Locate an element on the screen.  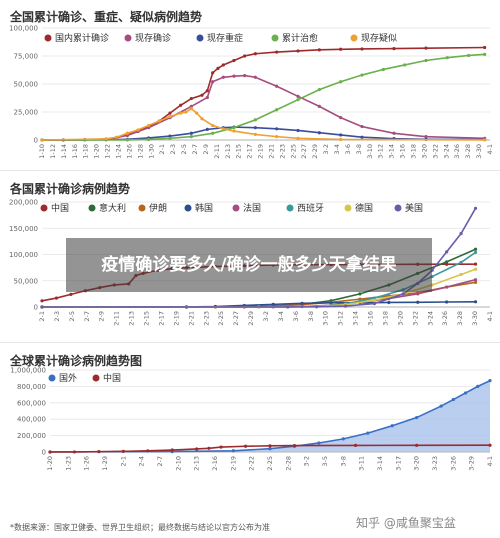
x-tick-label: 3-14 is located at coordinates (356, 318).